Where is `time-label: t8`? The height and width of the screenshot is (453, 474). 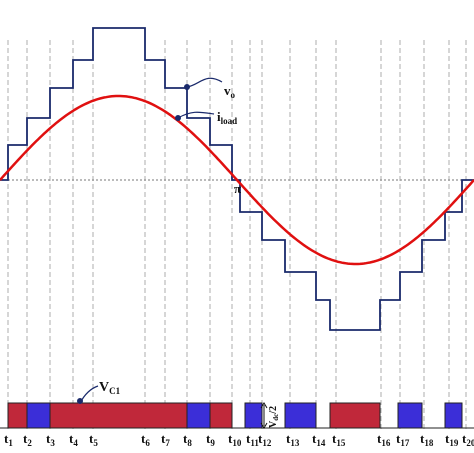
time-label: t8 is located at coordinates (187, 439).